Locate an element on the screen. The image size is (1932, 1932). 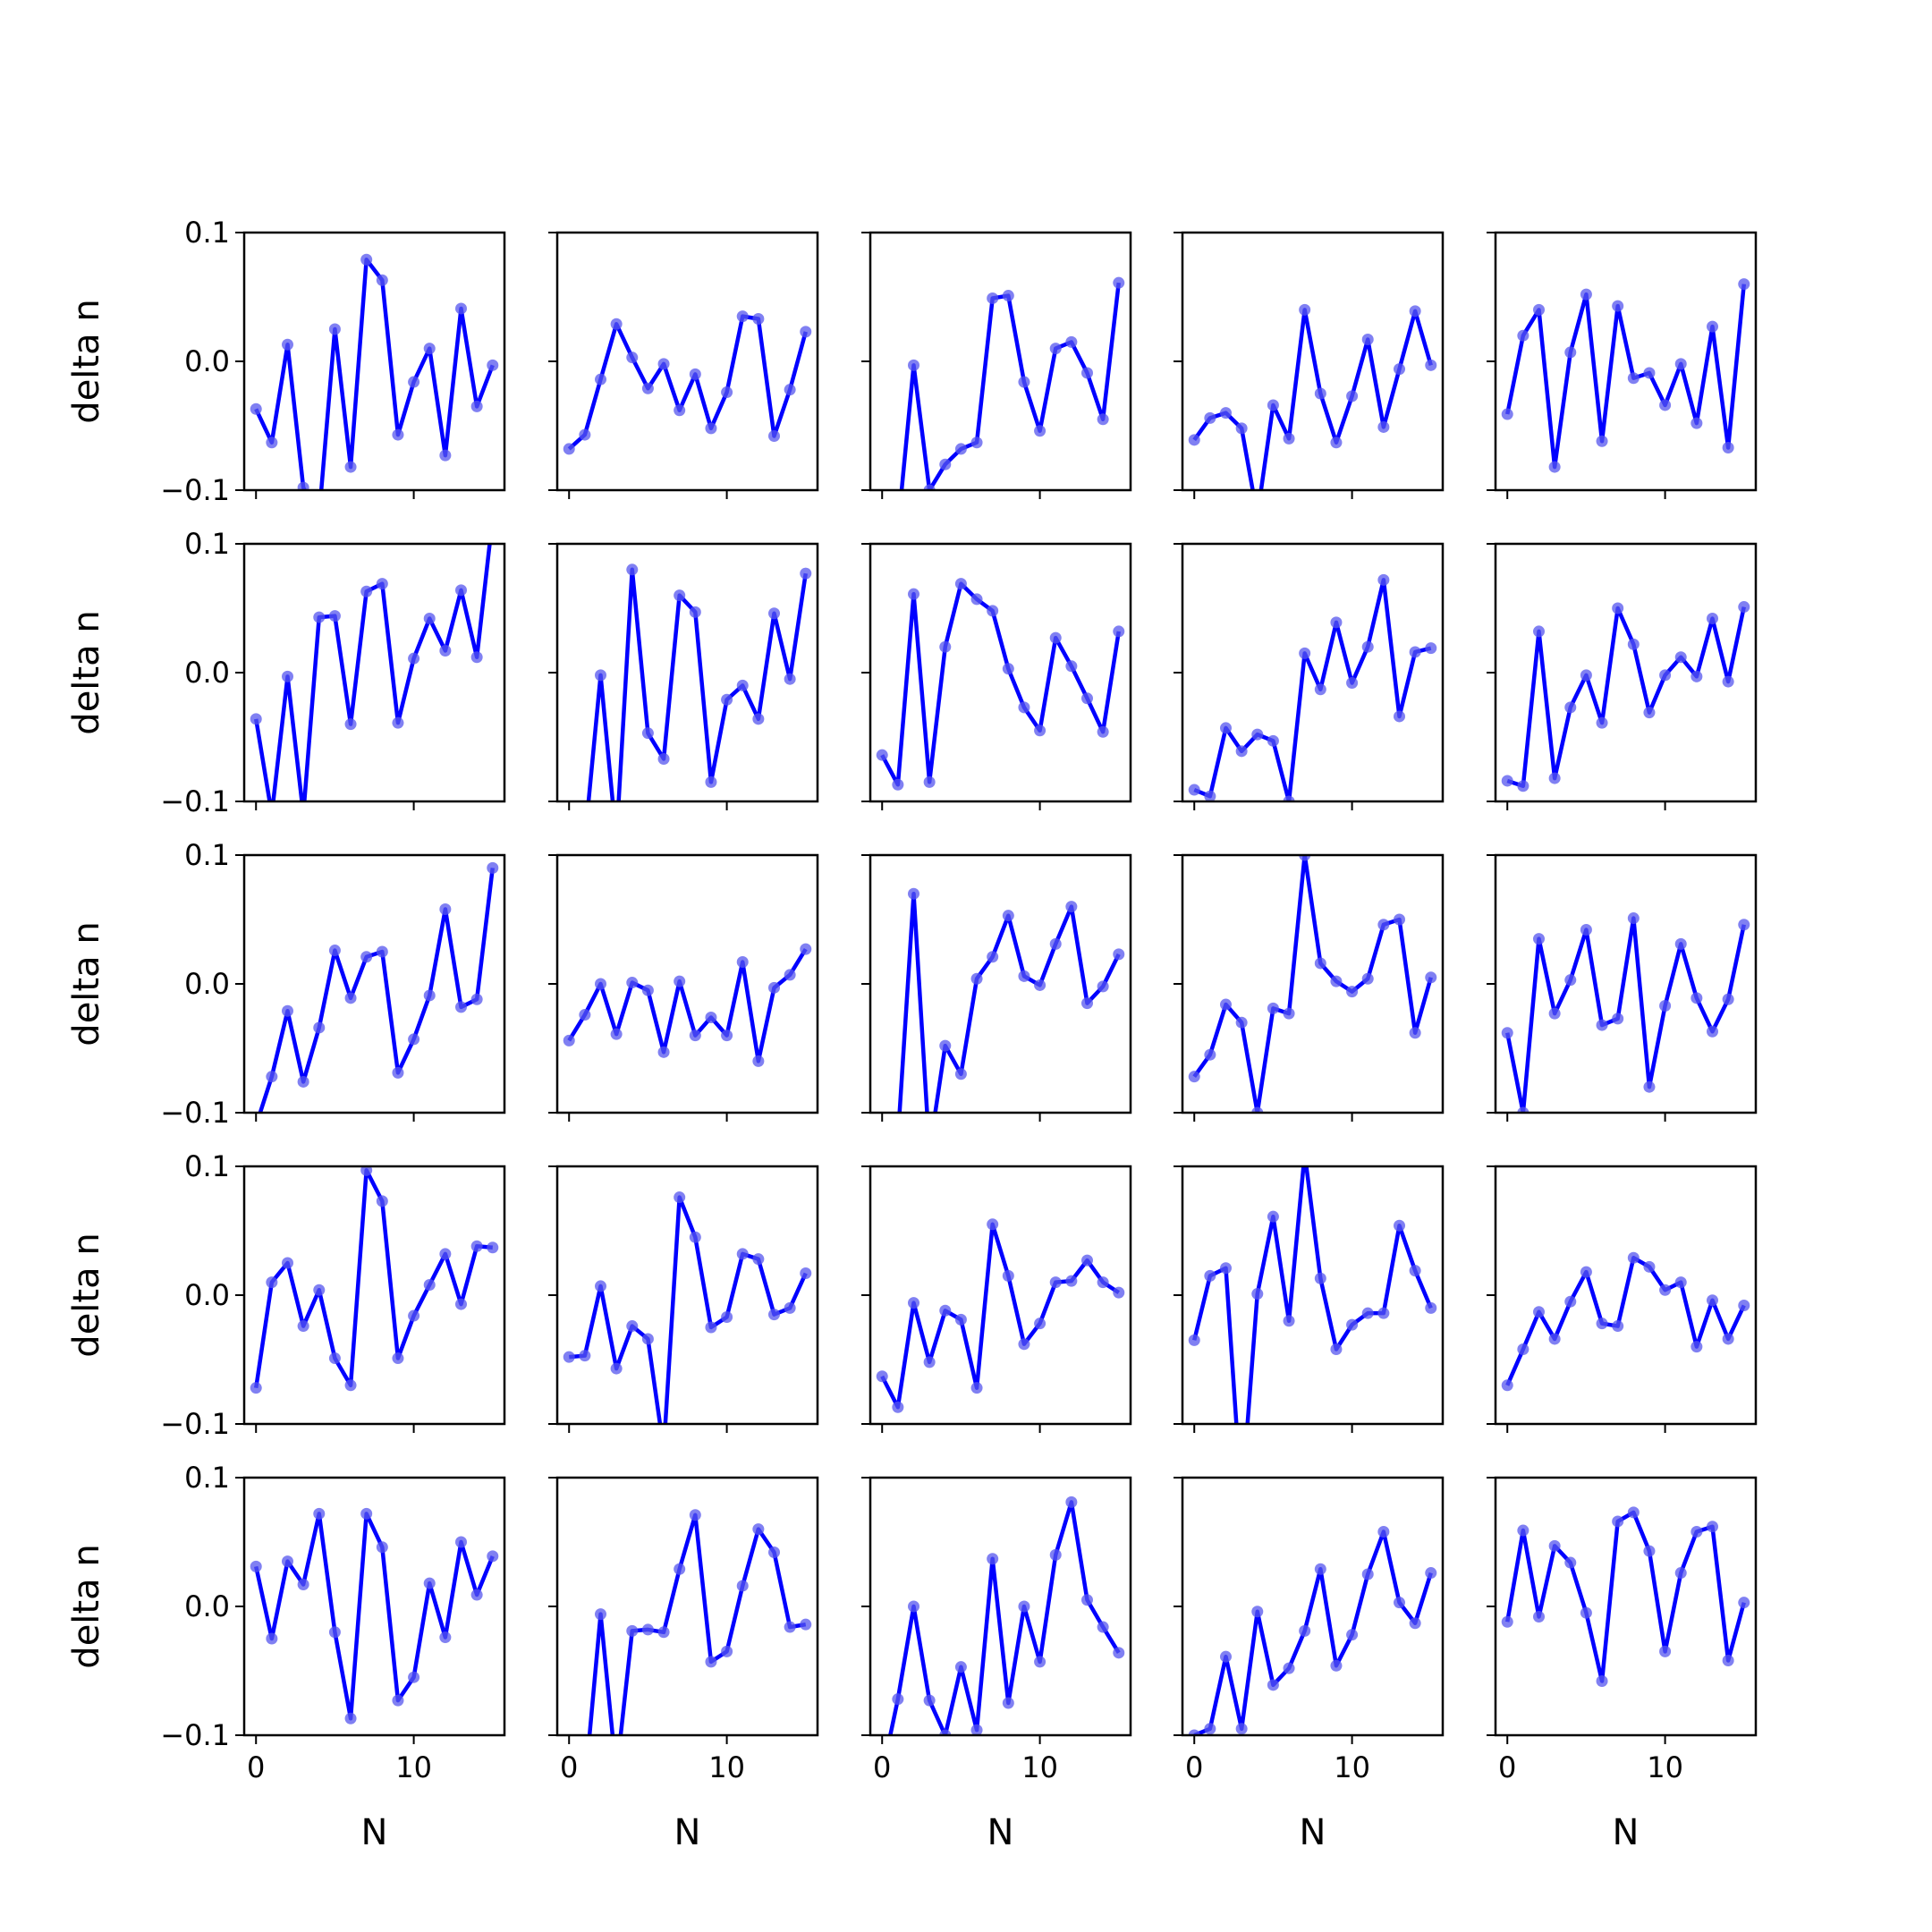
subplot-r5-c4: 0 10N is located at coordinates (1309, 1664).